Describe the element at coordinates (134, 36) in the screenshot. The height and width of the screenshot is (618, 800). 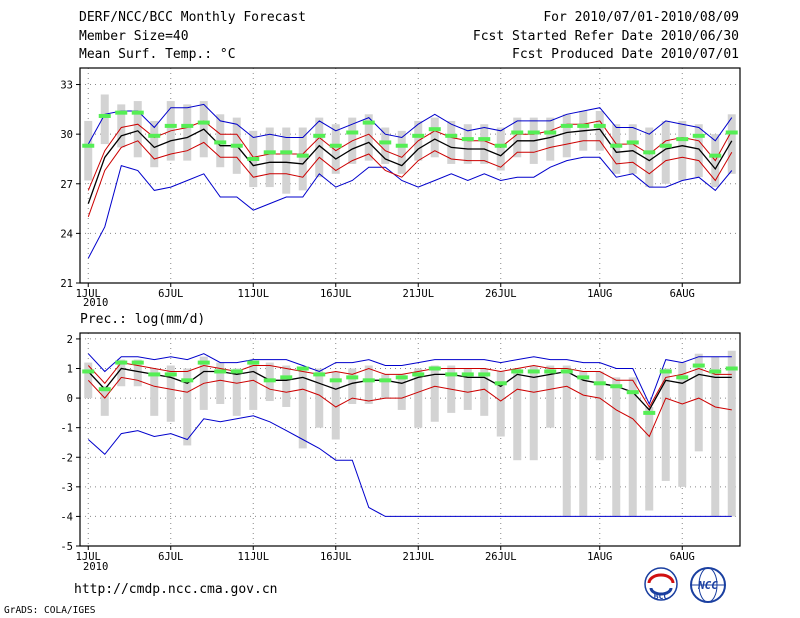
I see `member-size-label: Member Size=40` at that location.